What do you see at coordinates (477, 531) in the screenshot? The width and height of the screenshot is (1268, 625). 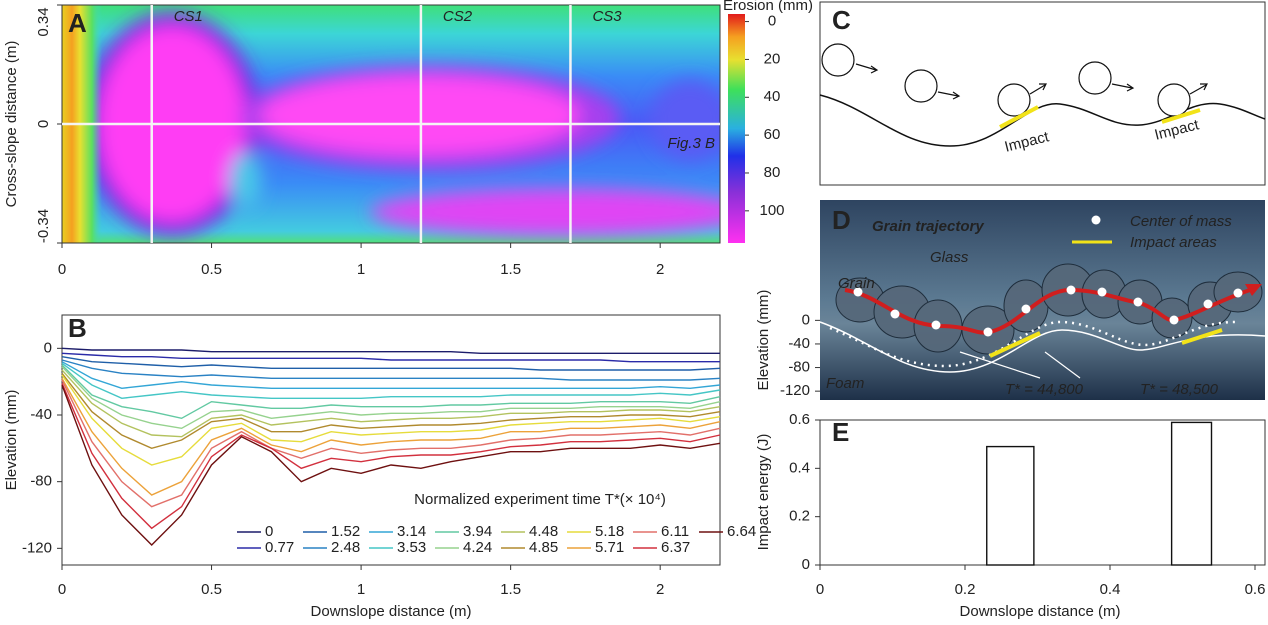 I see `legend-label: 3.94` at bounding box center [477, 531].